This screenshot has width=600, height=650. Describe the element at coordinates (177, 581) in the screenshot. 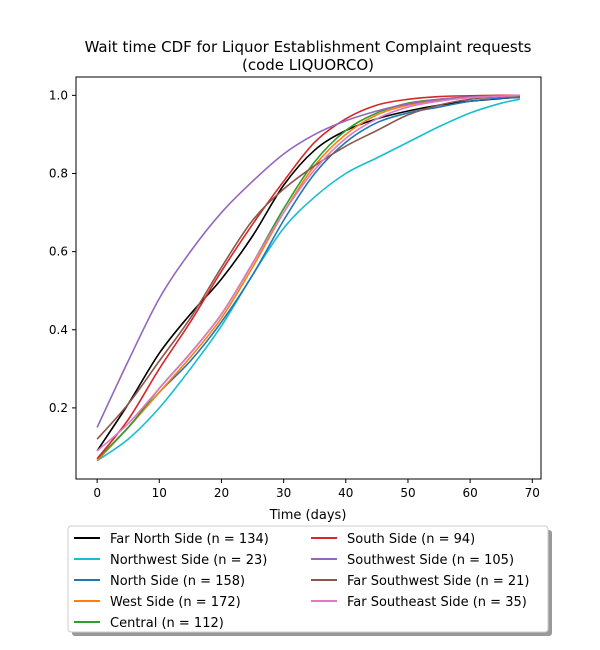

I see `legend-label: North Side (n = 158)` at that location.